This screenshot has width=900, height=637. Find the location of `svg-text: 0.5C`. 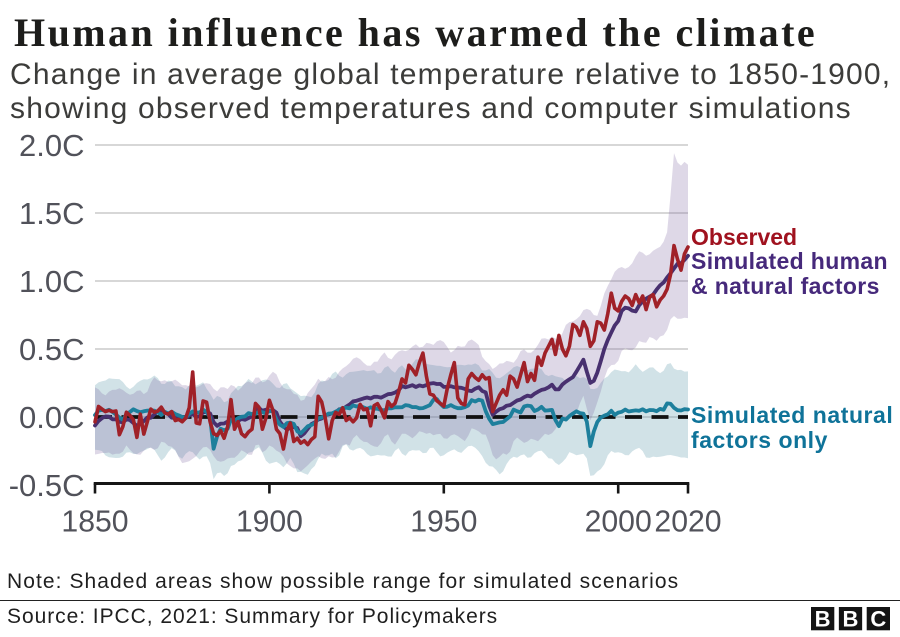

svg-text: 0.5C is located at coordinates (51, 349).